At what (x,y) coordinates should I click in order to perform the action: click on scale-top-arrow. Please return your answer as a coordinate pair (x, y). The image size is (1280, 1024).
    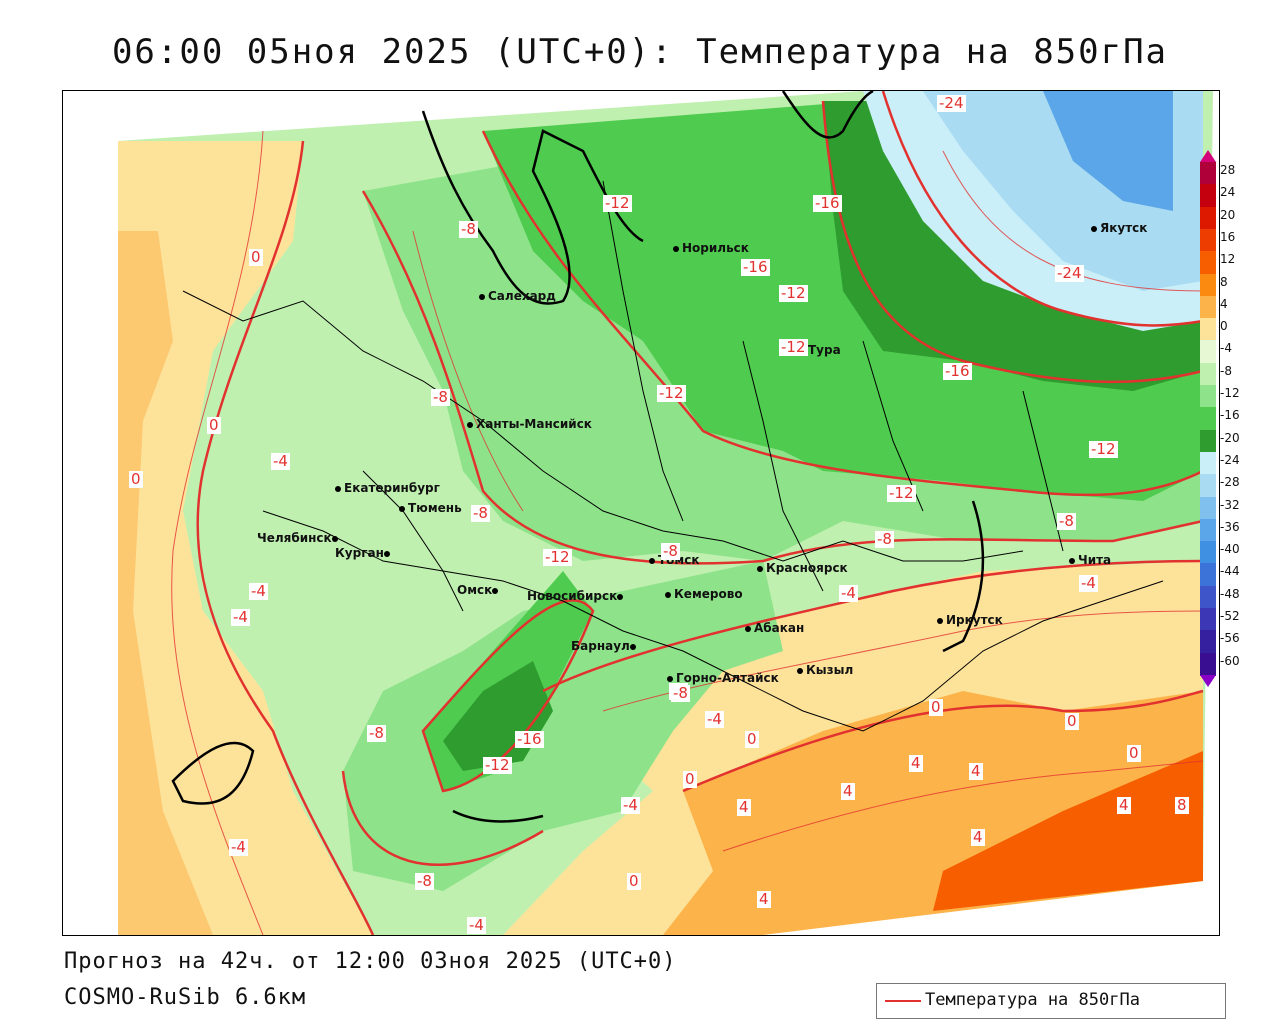
    Looking at the image, I should click on (1208, 156).